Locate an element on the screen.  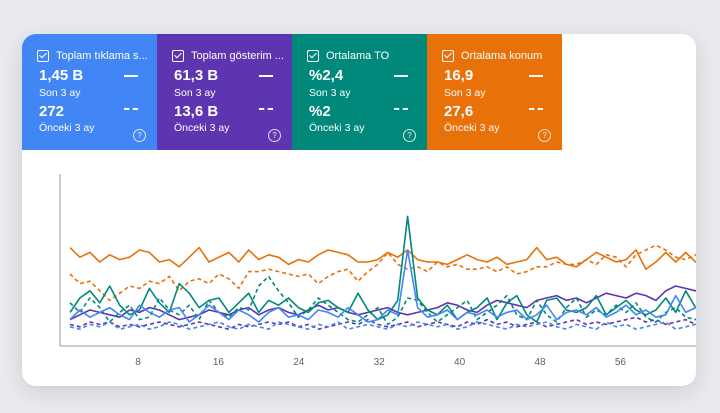
metric-previous-value: 272 is located at coordinates (52, 111).